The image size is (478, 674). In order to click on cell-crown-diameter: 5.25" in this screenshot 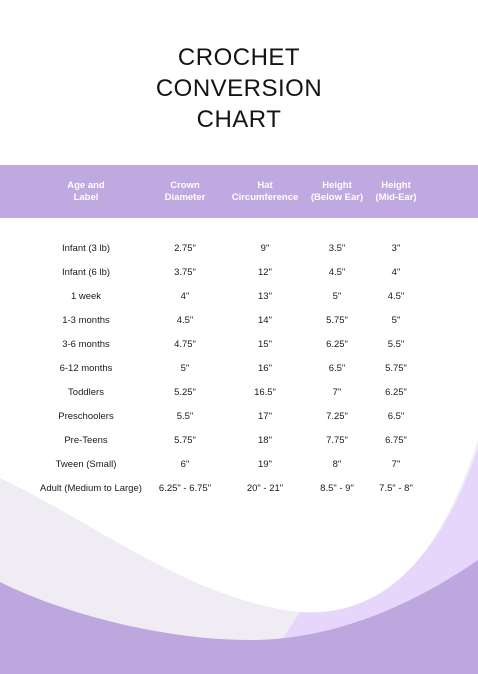, I will do `click(185, 392)`.